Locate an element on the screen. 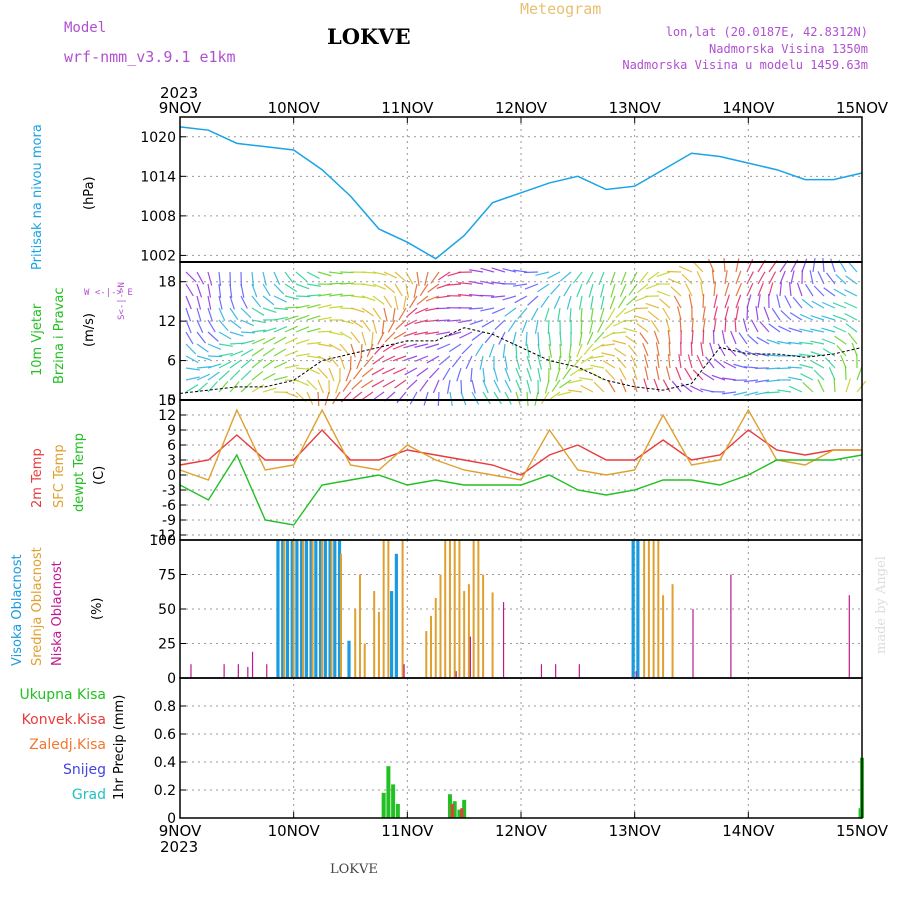  precip-ytick-label: 0 is located at coordinates (171, 819).